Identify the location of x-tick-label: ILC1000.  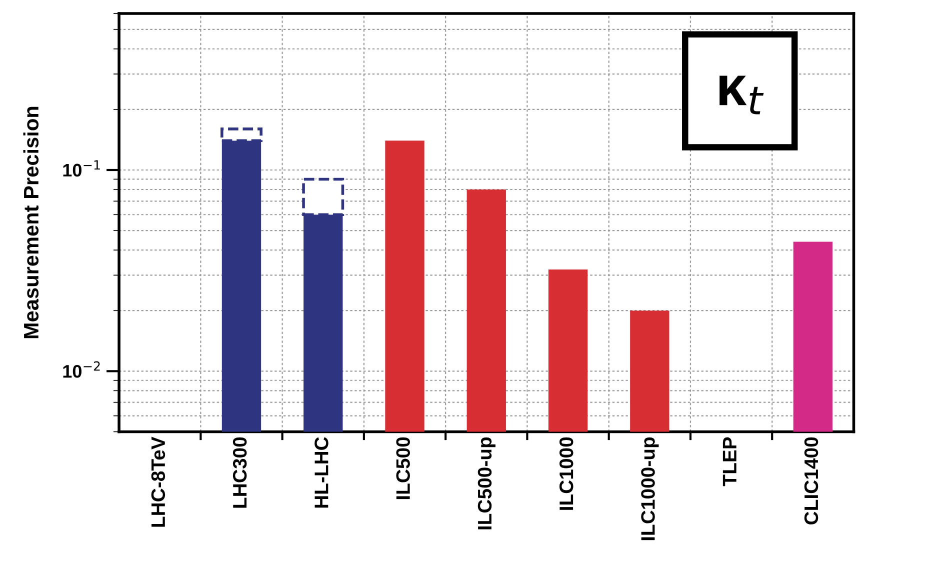
(566, 473).